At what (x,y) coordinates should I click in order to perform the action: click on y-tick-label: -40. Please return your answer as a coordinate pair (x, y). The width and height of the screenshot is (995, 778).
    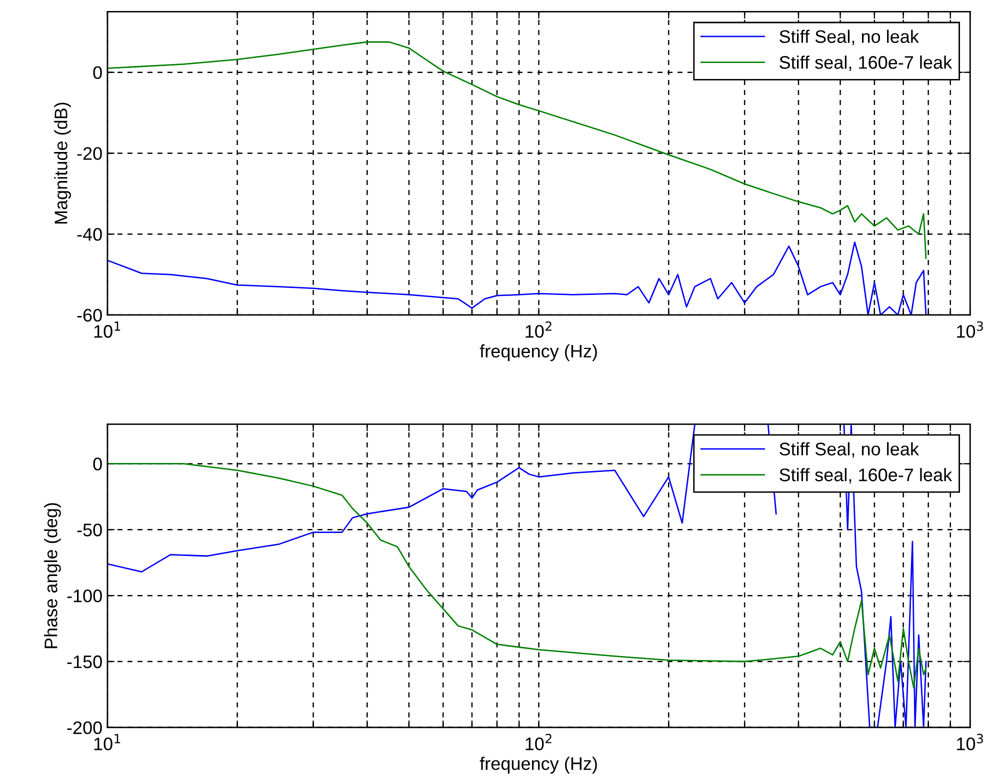
    Looking at the image, I should click on (89, 234).